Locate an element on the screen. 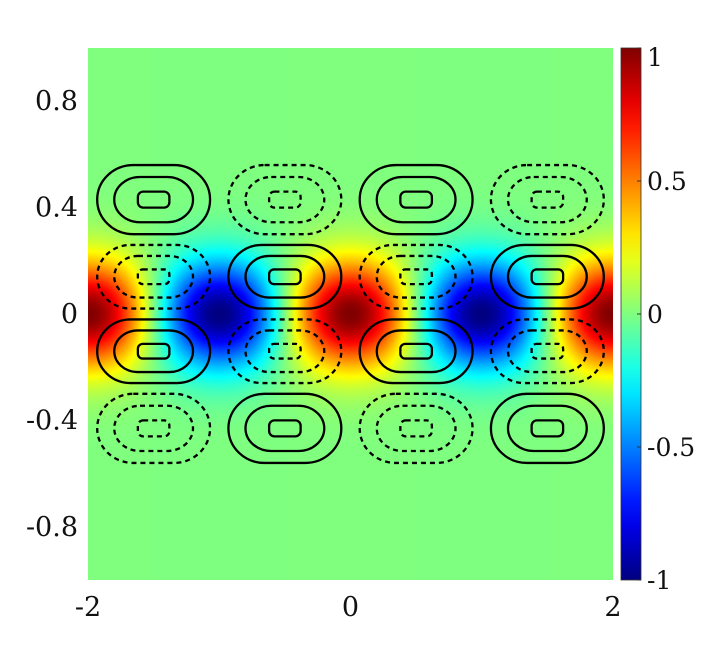 The image size is (723, 653). y-tick-label: 0 is located at coordinates (69, 314).